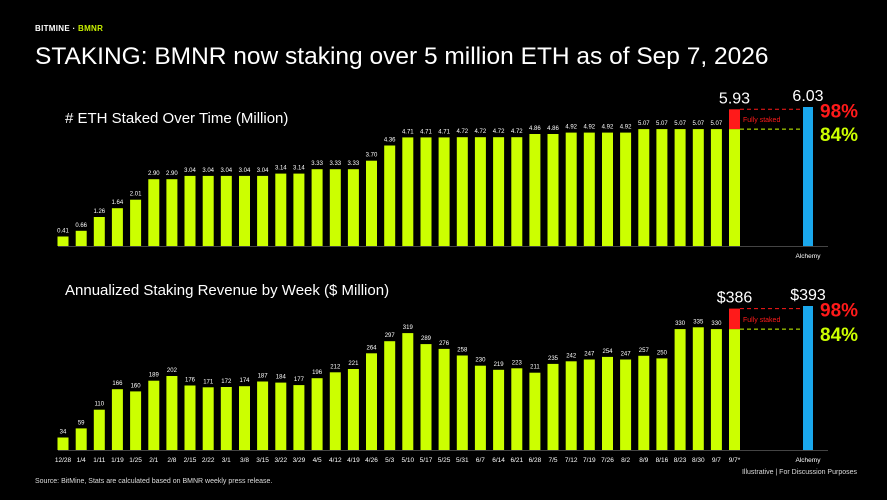 The height and width of the screenshot is (500, 887). What do you see at coordinates (52, 28) in the screenshot?
I see `brand-name: BITMINE` at bounding box center [52, 28].